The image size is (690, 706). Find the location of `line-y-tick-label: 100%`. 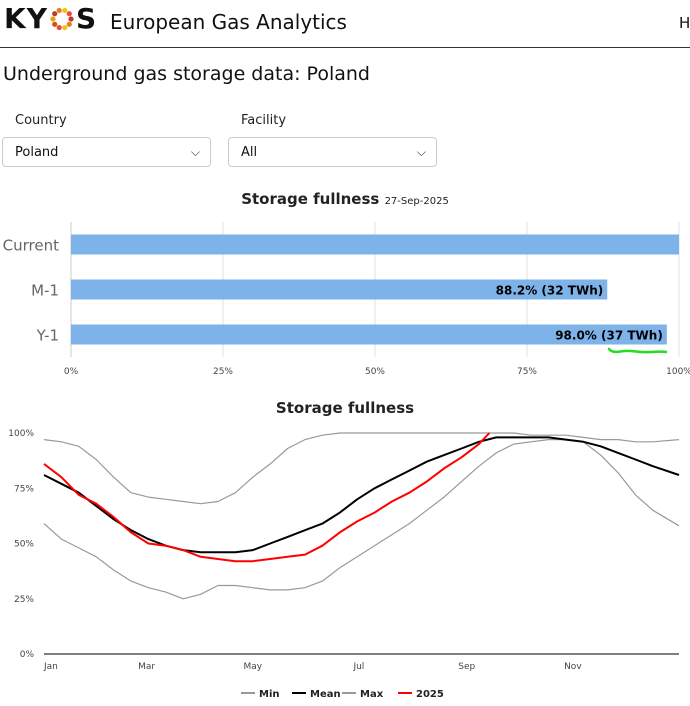

line-y-tick-label: 100% is located at coordinates (21, 434).